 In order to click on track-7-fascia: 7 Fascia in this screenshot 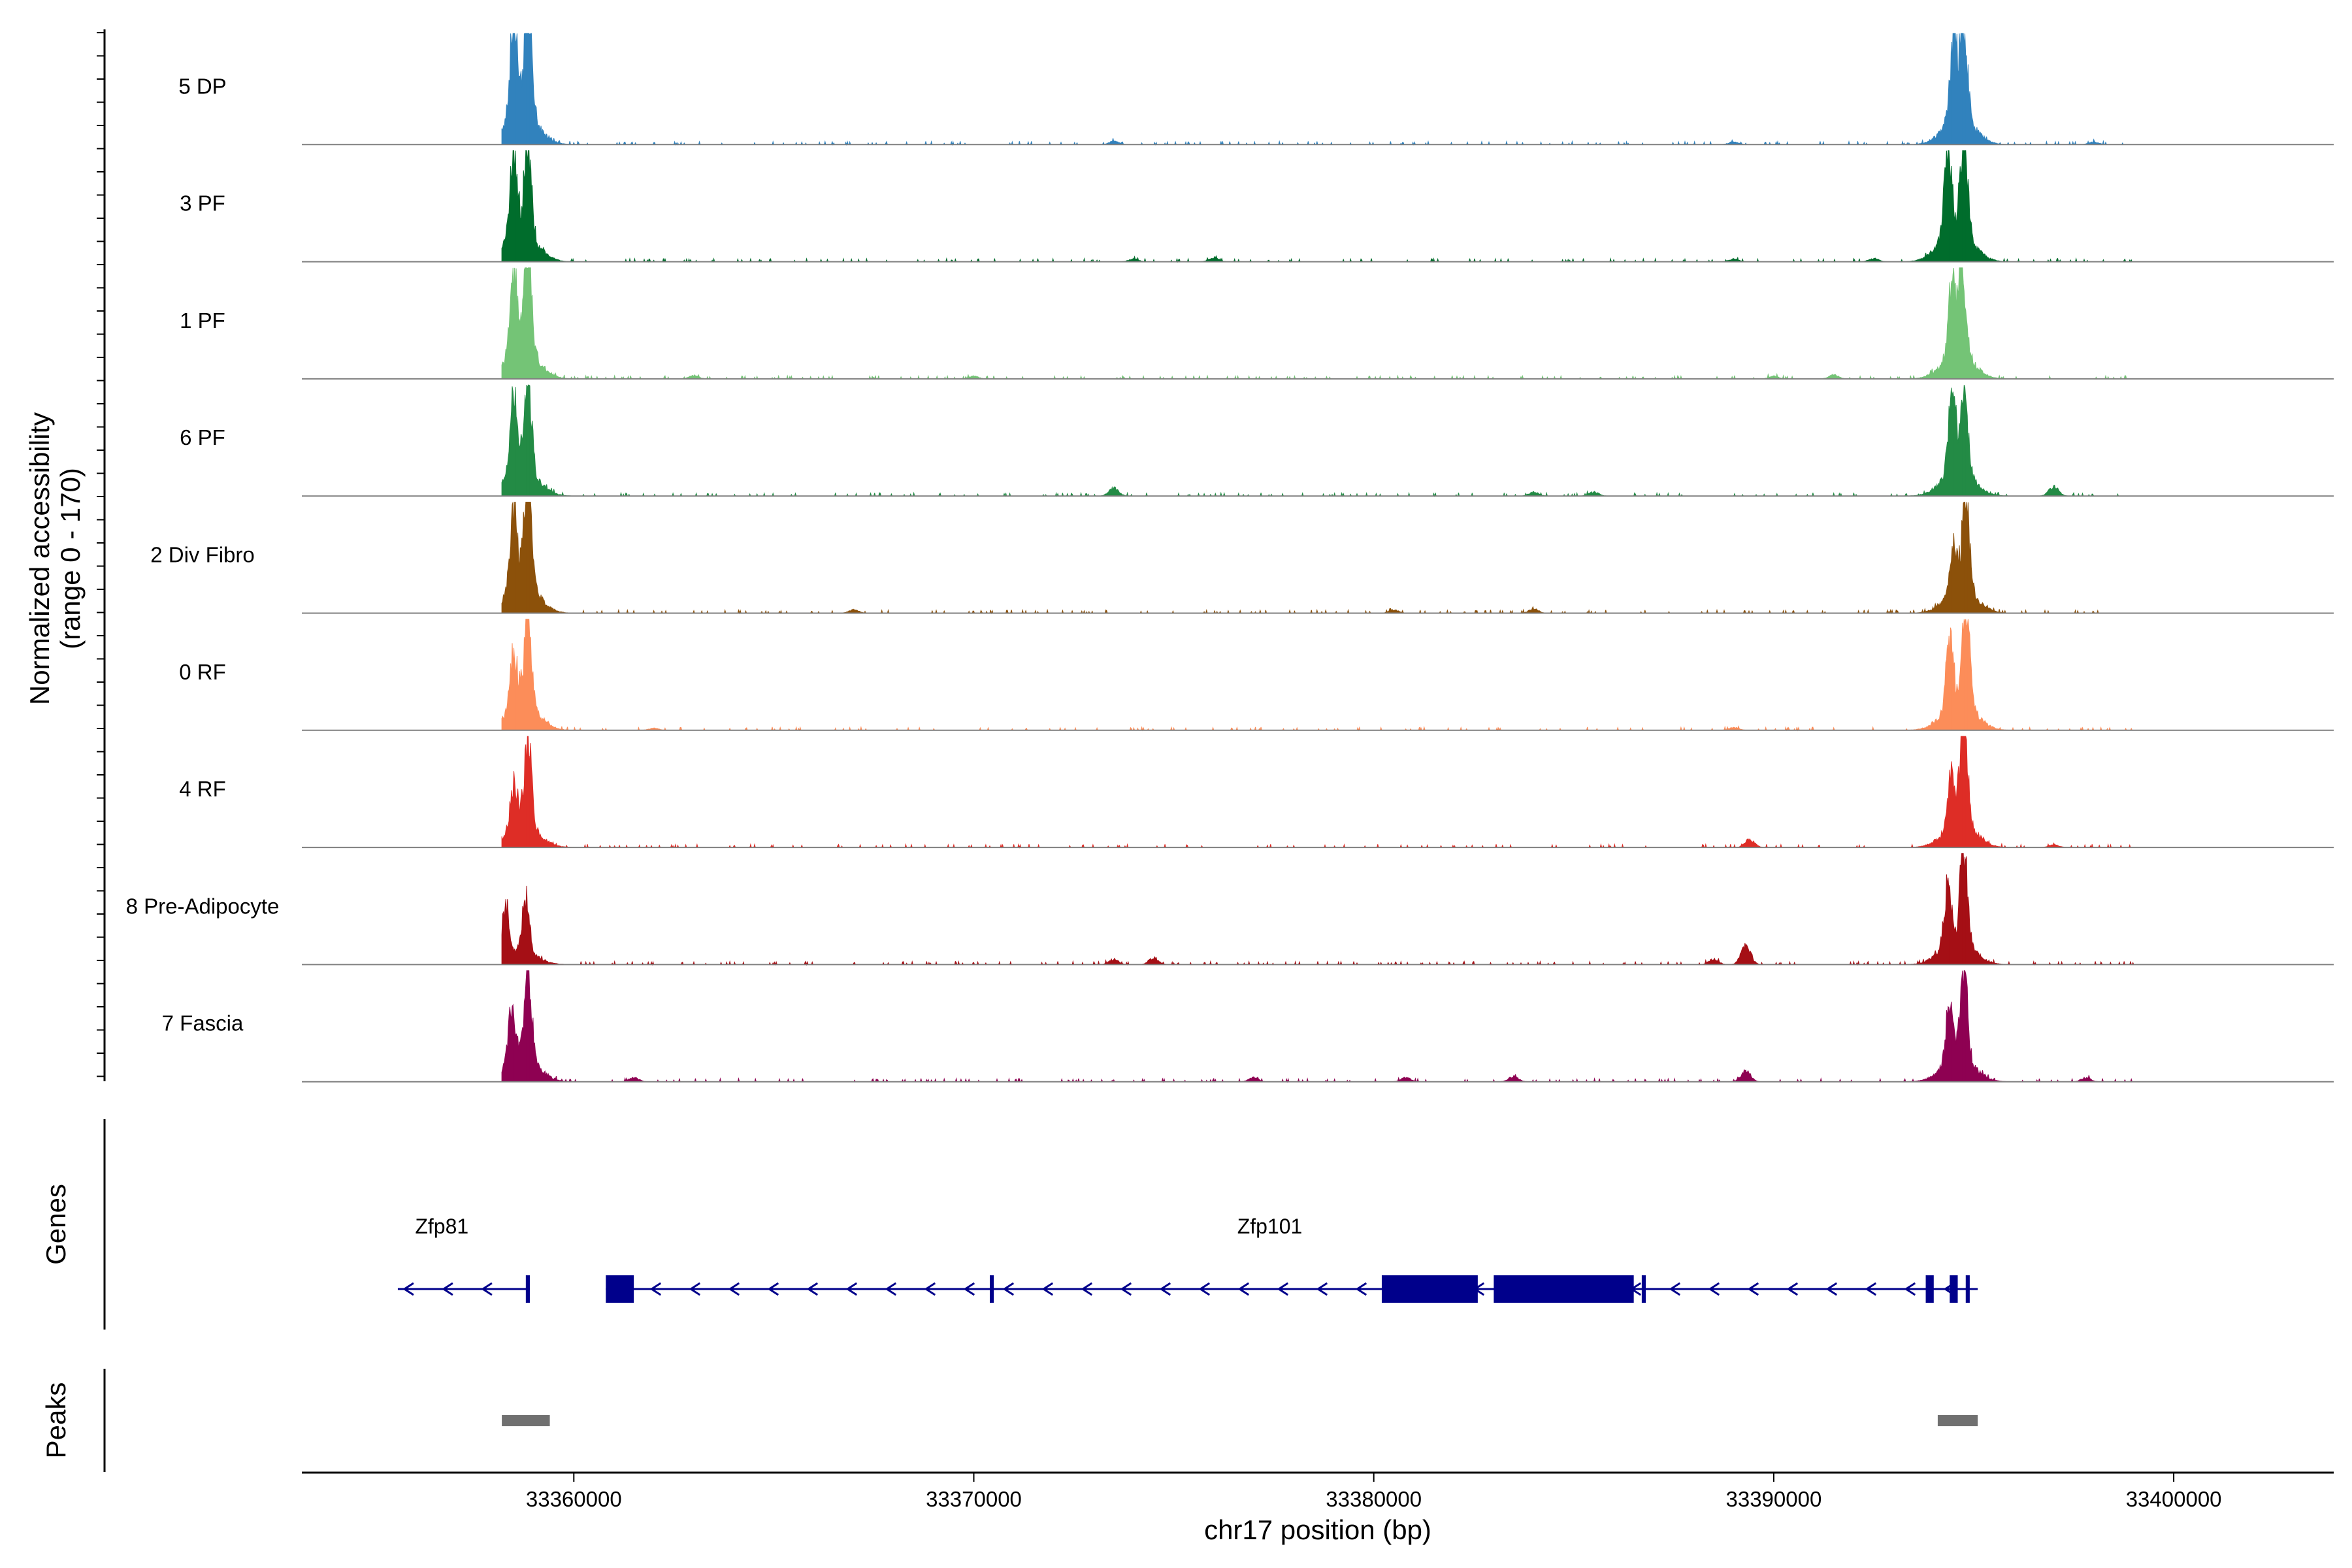, I will do `click(1248, 1026)`.